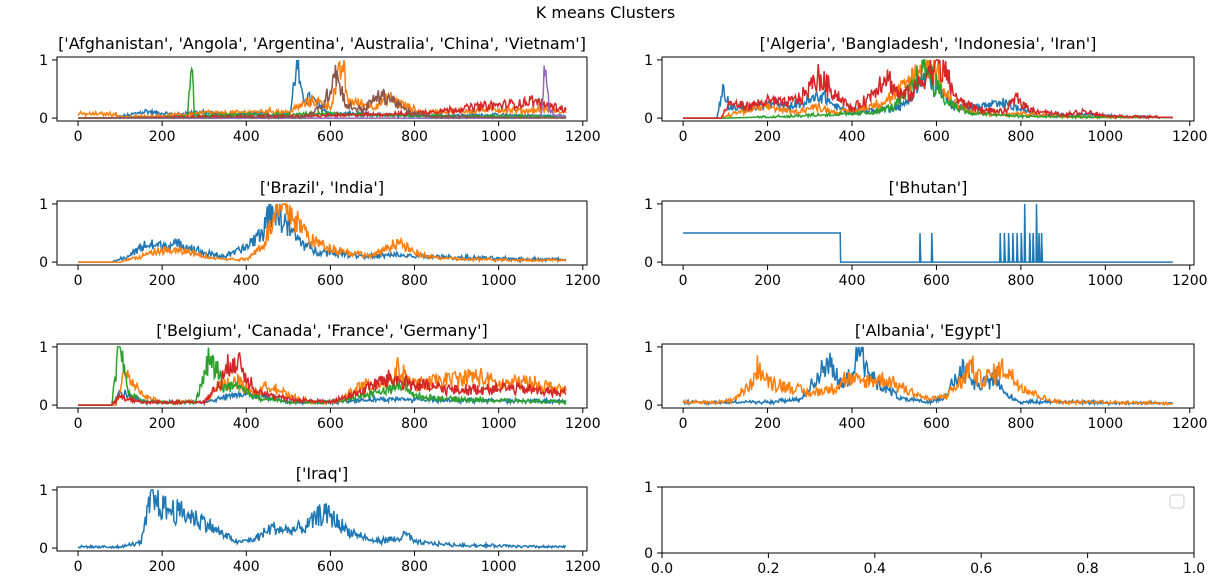 This screenshot has width=1211, height=581. I want to click on subplot-8: 0.0 0.2 0.4 0.6 0.8 1.0 0 1, so click(924, 528).